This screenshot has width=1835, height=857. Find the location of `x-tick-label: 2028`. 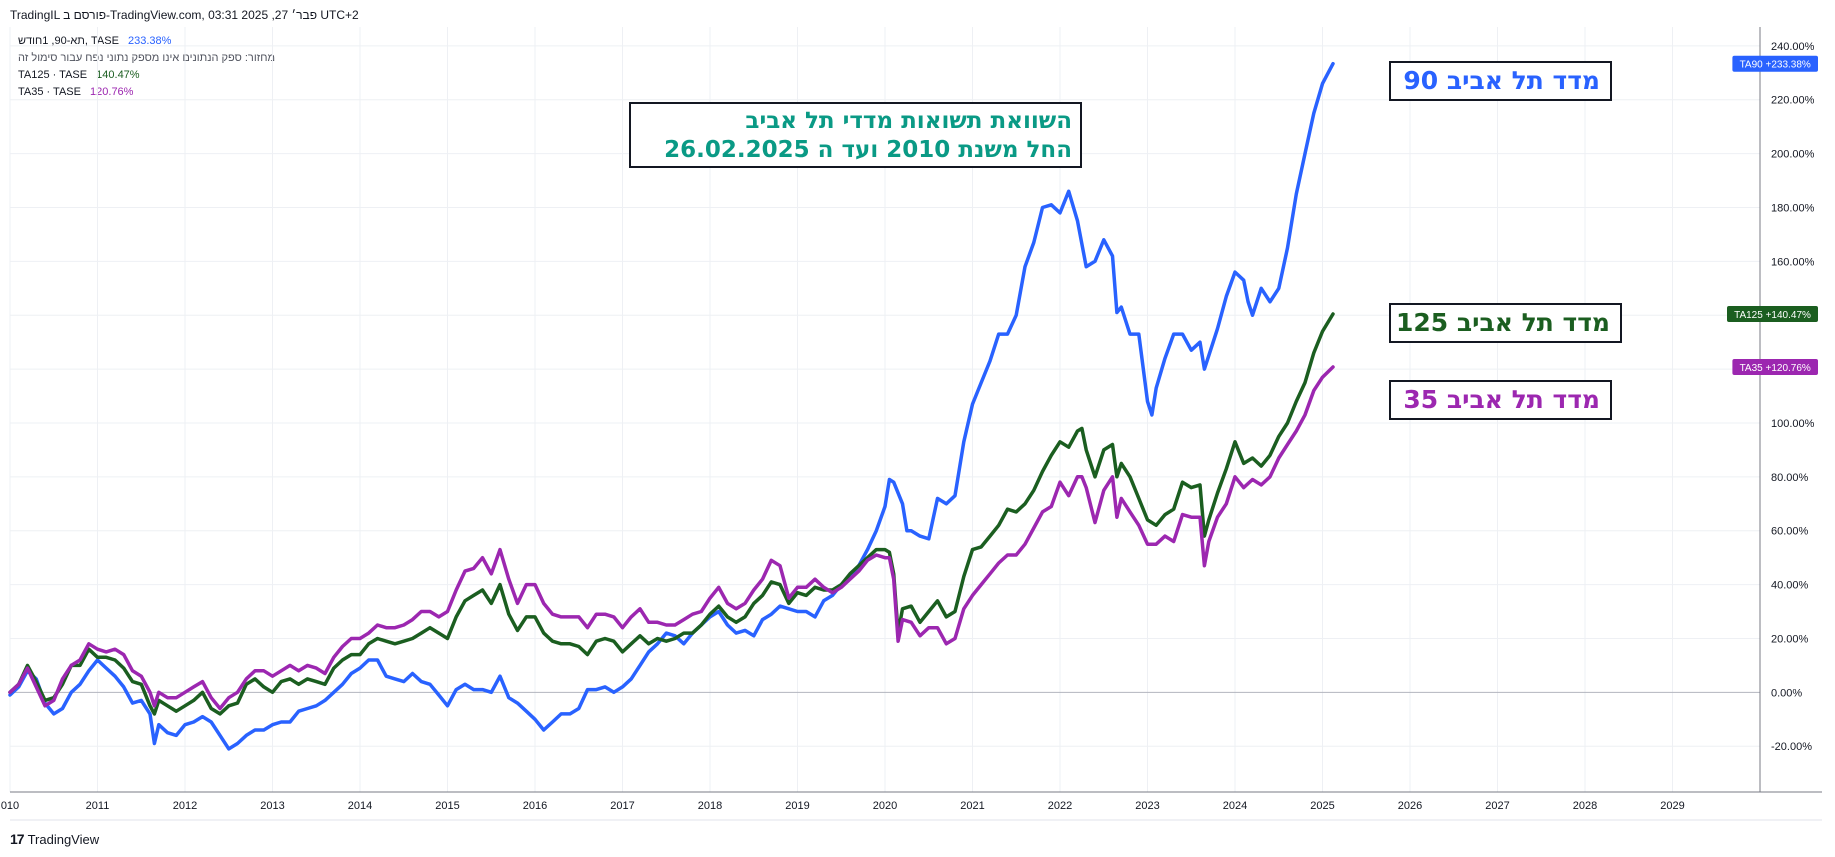

x-tick-label: 2028 is located at coordinates (1585, 806).